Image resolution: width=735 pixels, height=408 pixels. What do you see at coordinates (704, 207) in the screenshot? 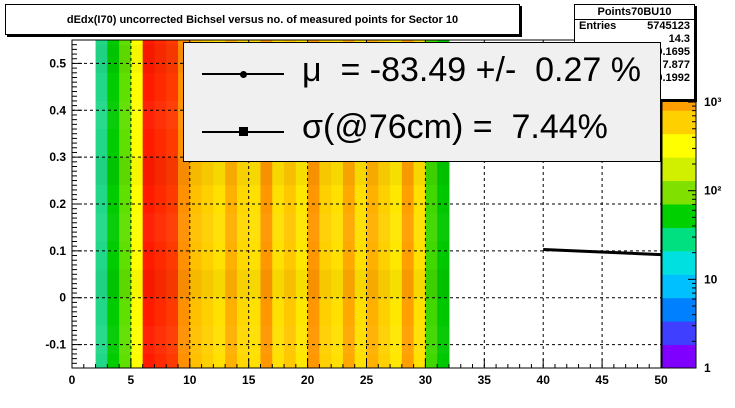
I see `z-axis: 1 10 10² 10³` at bounding box center [704, 207].